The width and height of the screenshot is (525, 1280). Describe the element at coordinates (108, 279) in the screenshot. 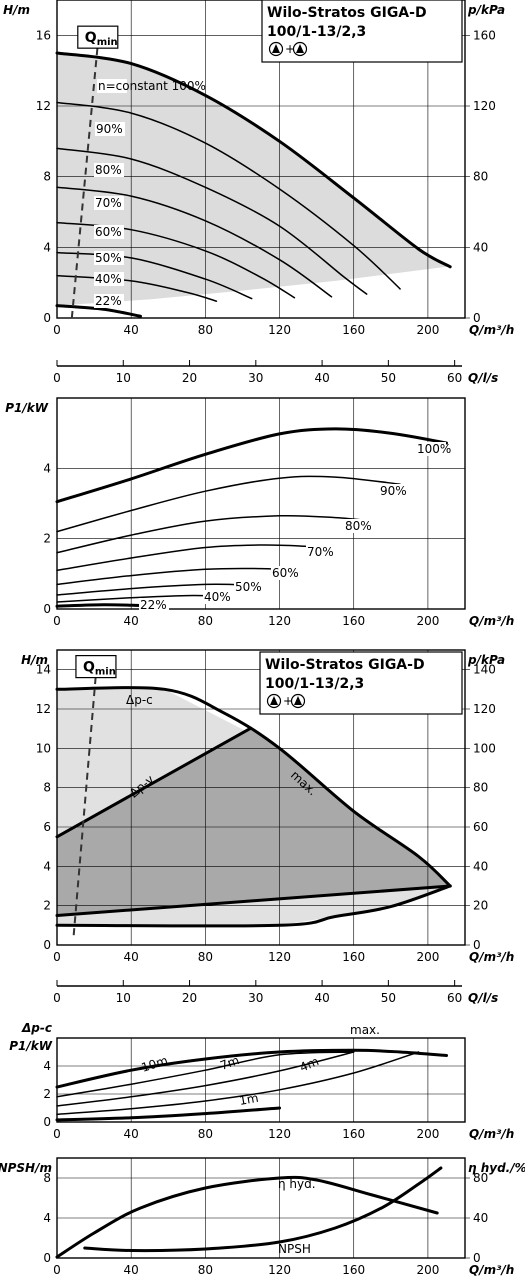

I see `series-label: 40%` at that location.